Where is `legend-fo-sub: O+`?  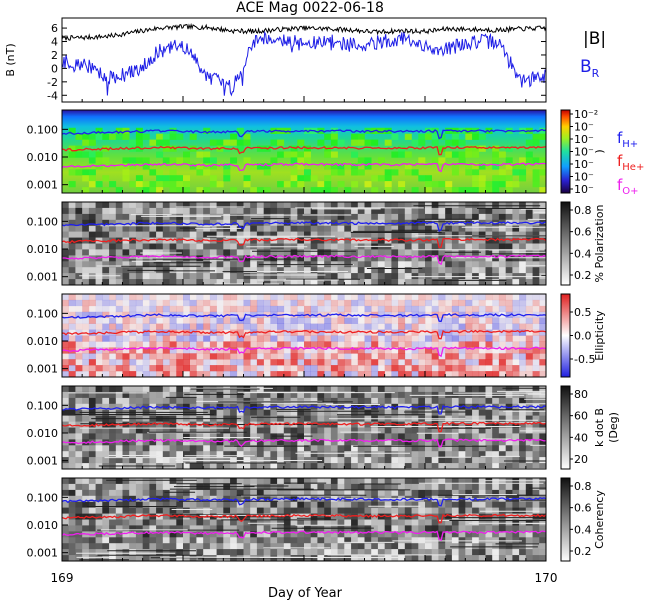
legend-fo-sub: O+ is located at coordinates (630, 191).